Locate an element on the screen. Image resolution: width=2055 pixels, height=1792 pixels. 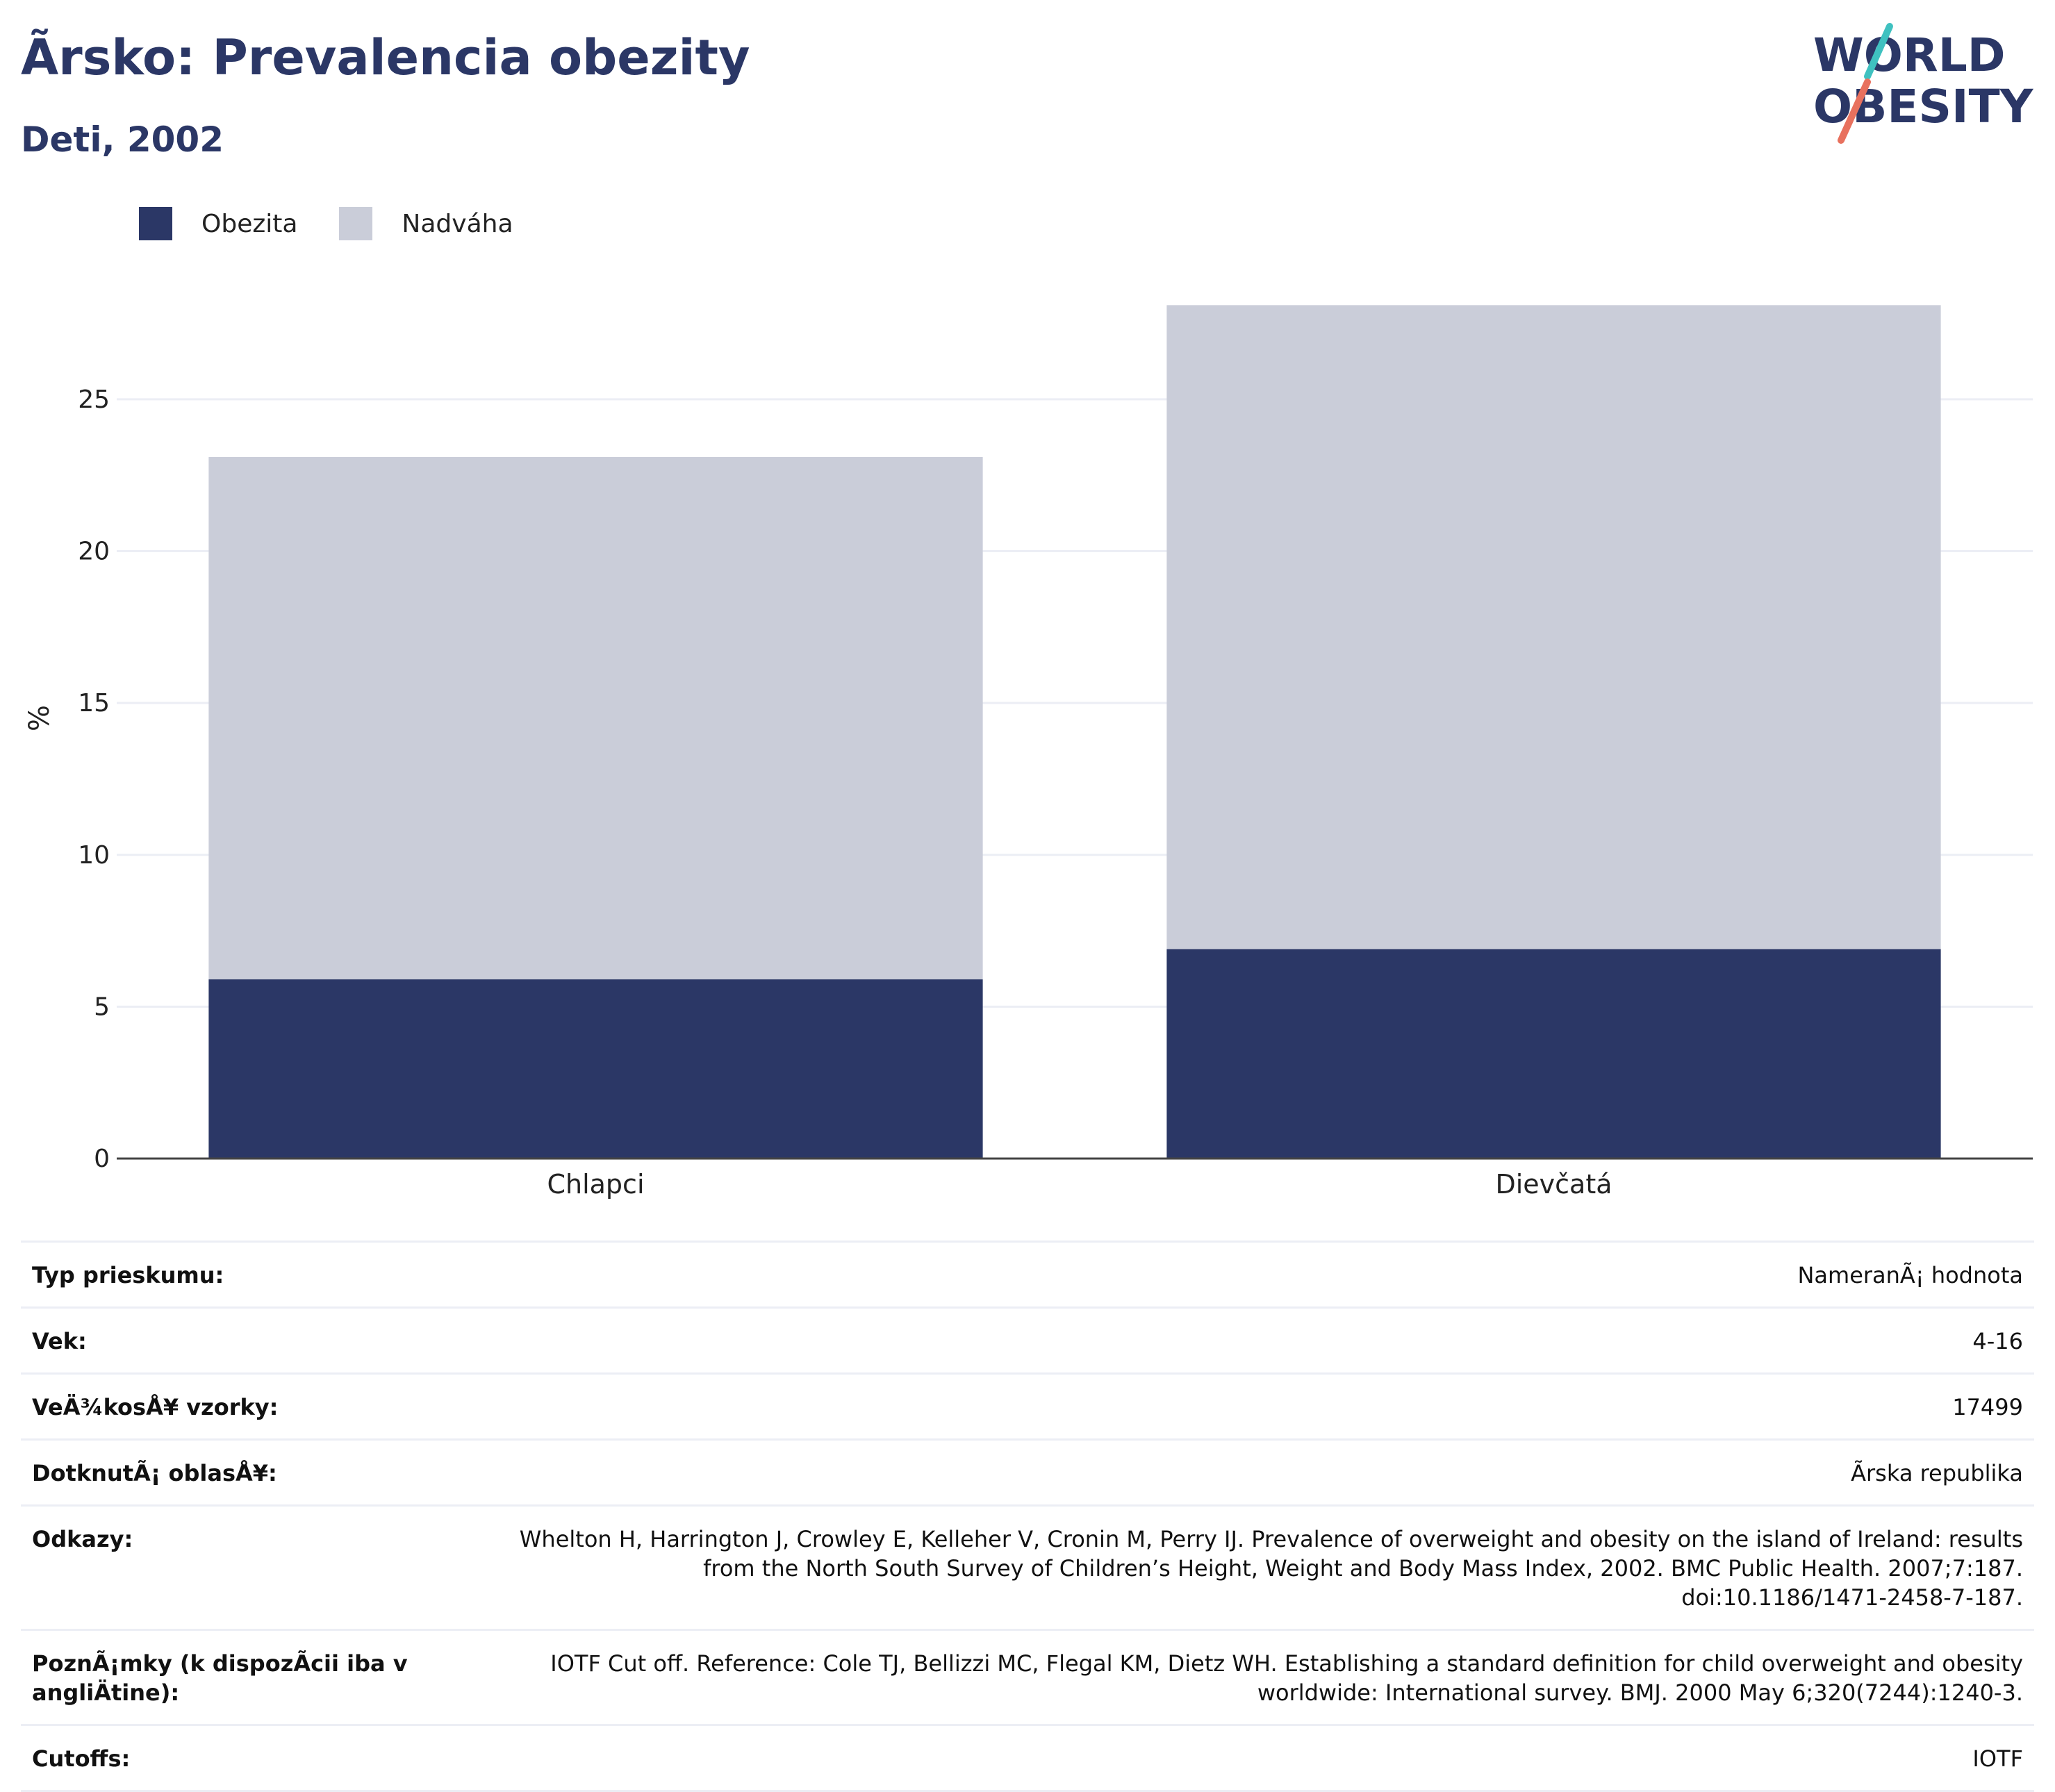
info-row: Typ prieskumu: NameranÃ¡ hodnota is located at coordinates (1027, 1274).